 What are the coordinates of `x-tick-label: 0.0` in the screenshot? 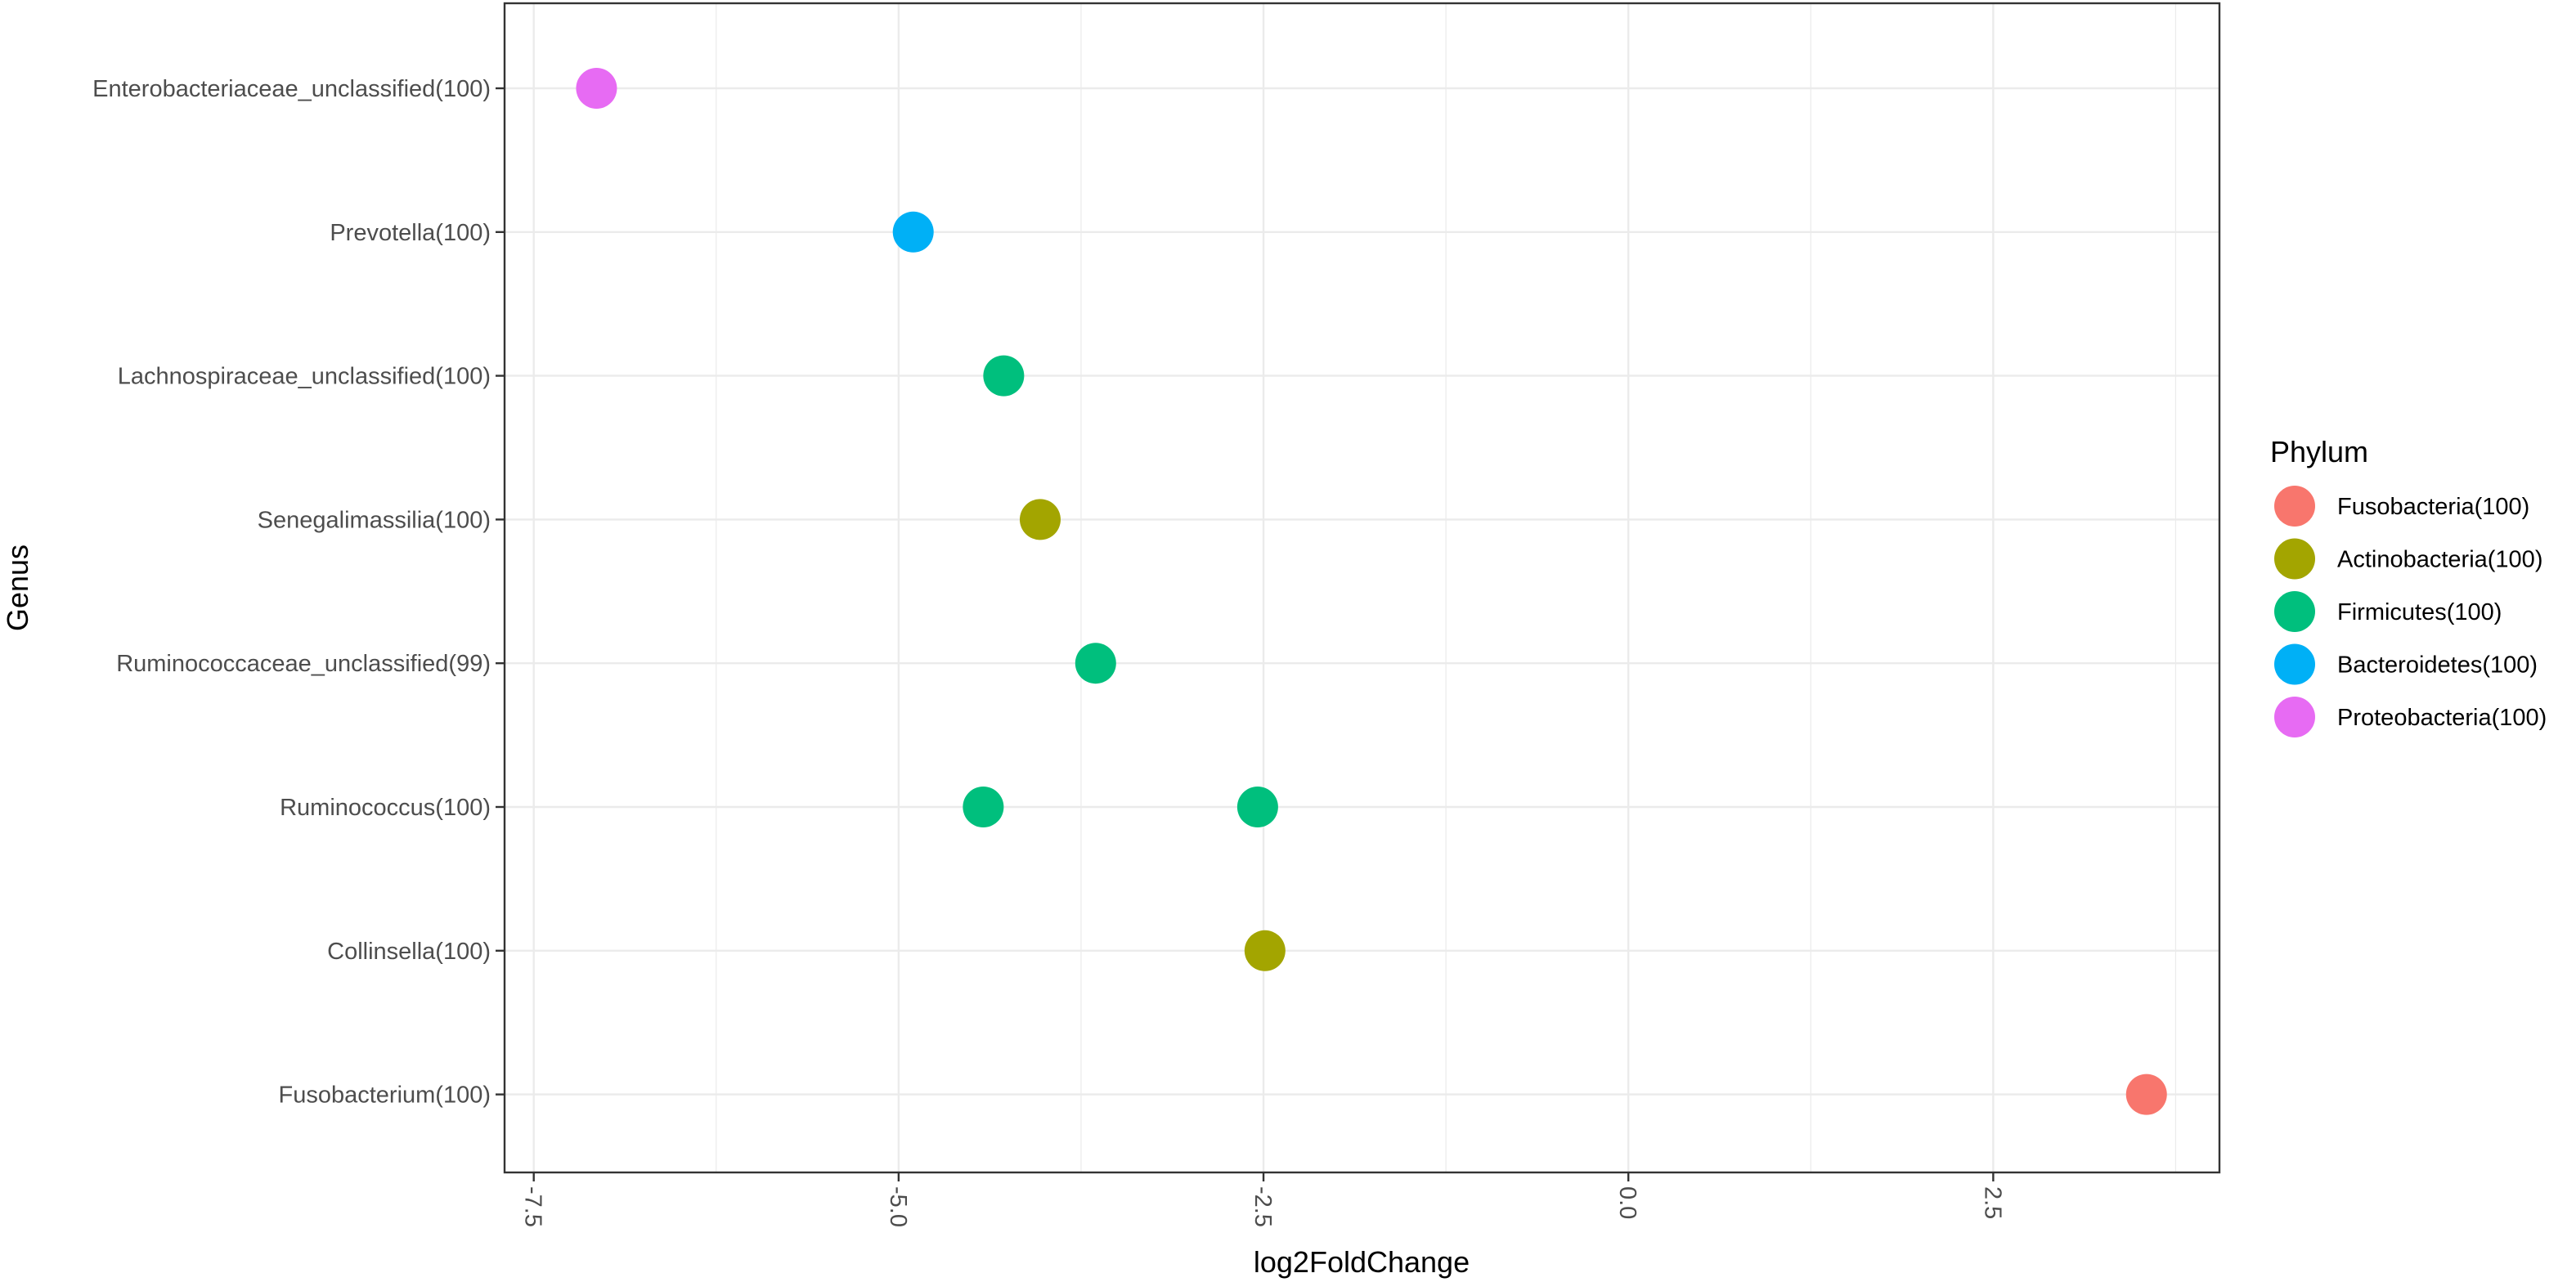 It's located at (1627, 1202).